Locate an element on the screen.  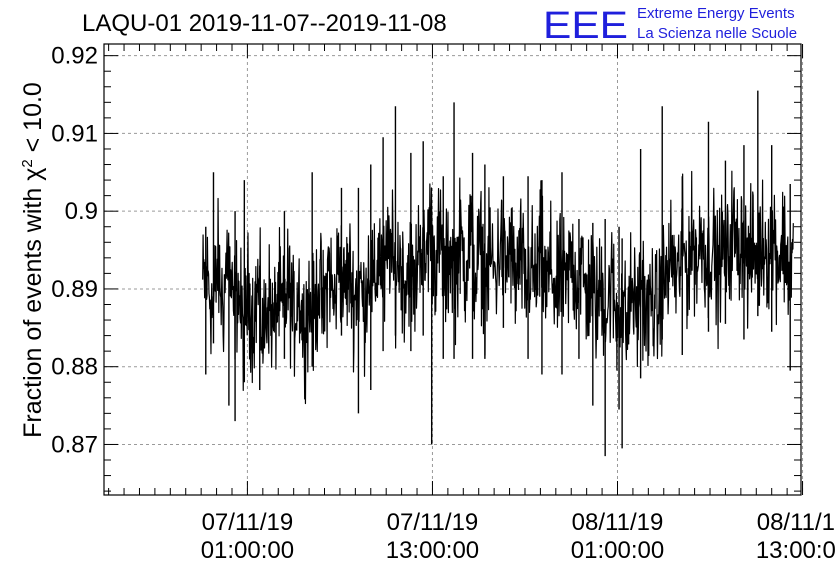
y-axis-label-sup: 2 is located at coordinates (27, 163).